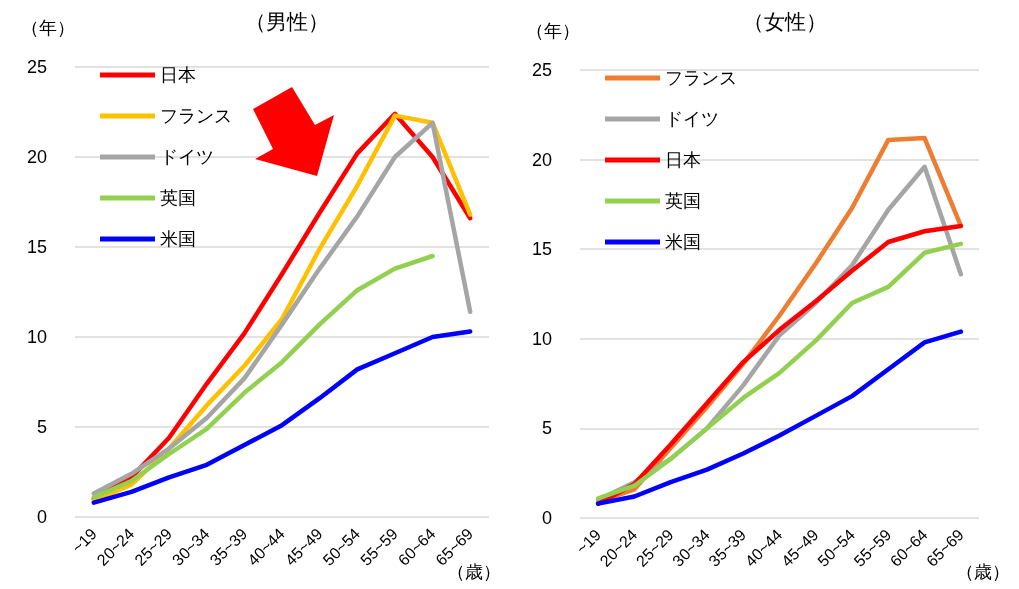 This screenshot has width=1019, height=589. What do you see at coordinates (287, 21) in the screenshot?
I see `chart-title: （男性）` at bounding box center [287, 21].